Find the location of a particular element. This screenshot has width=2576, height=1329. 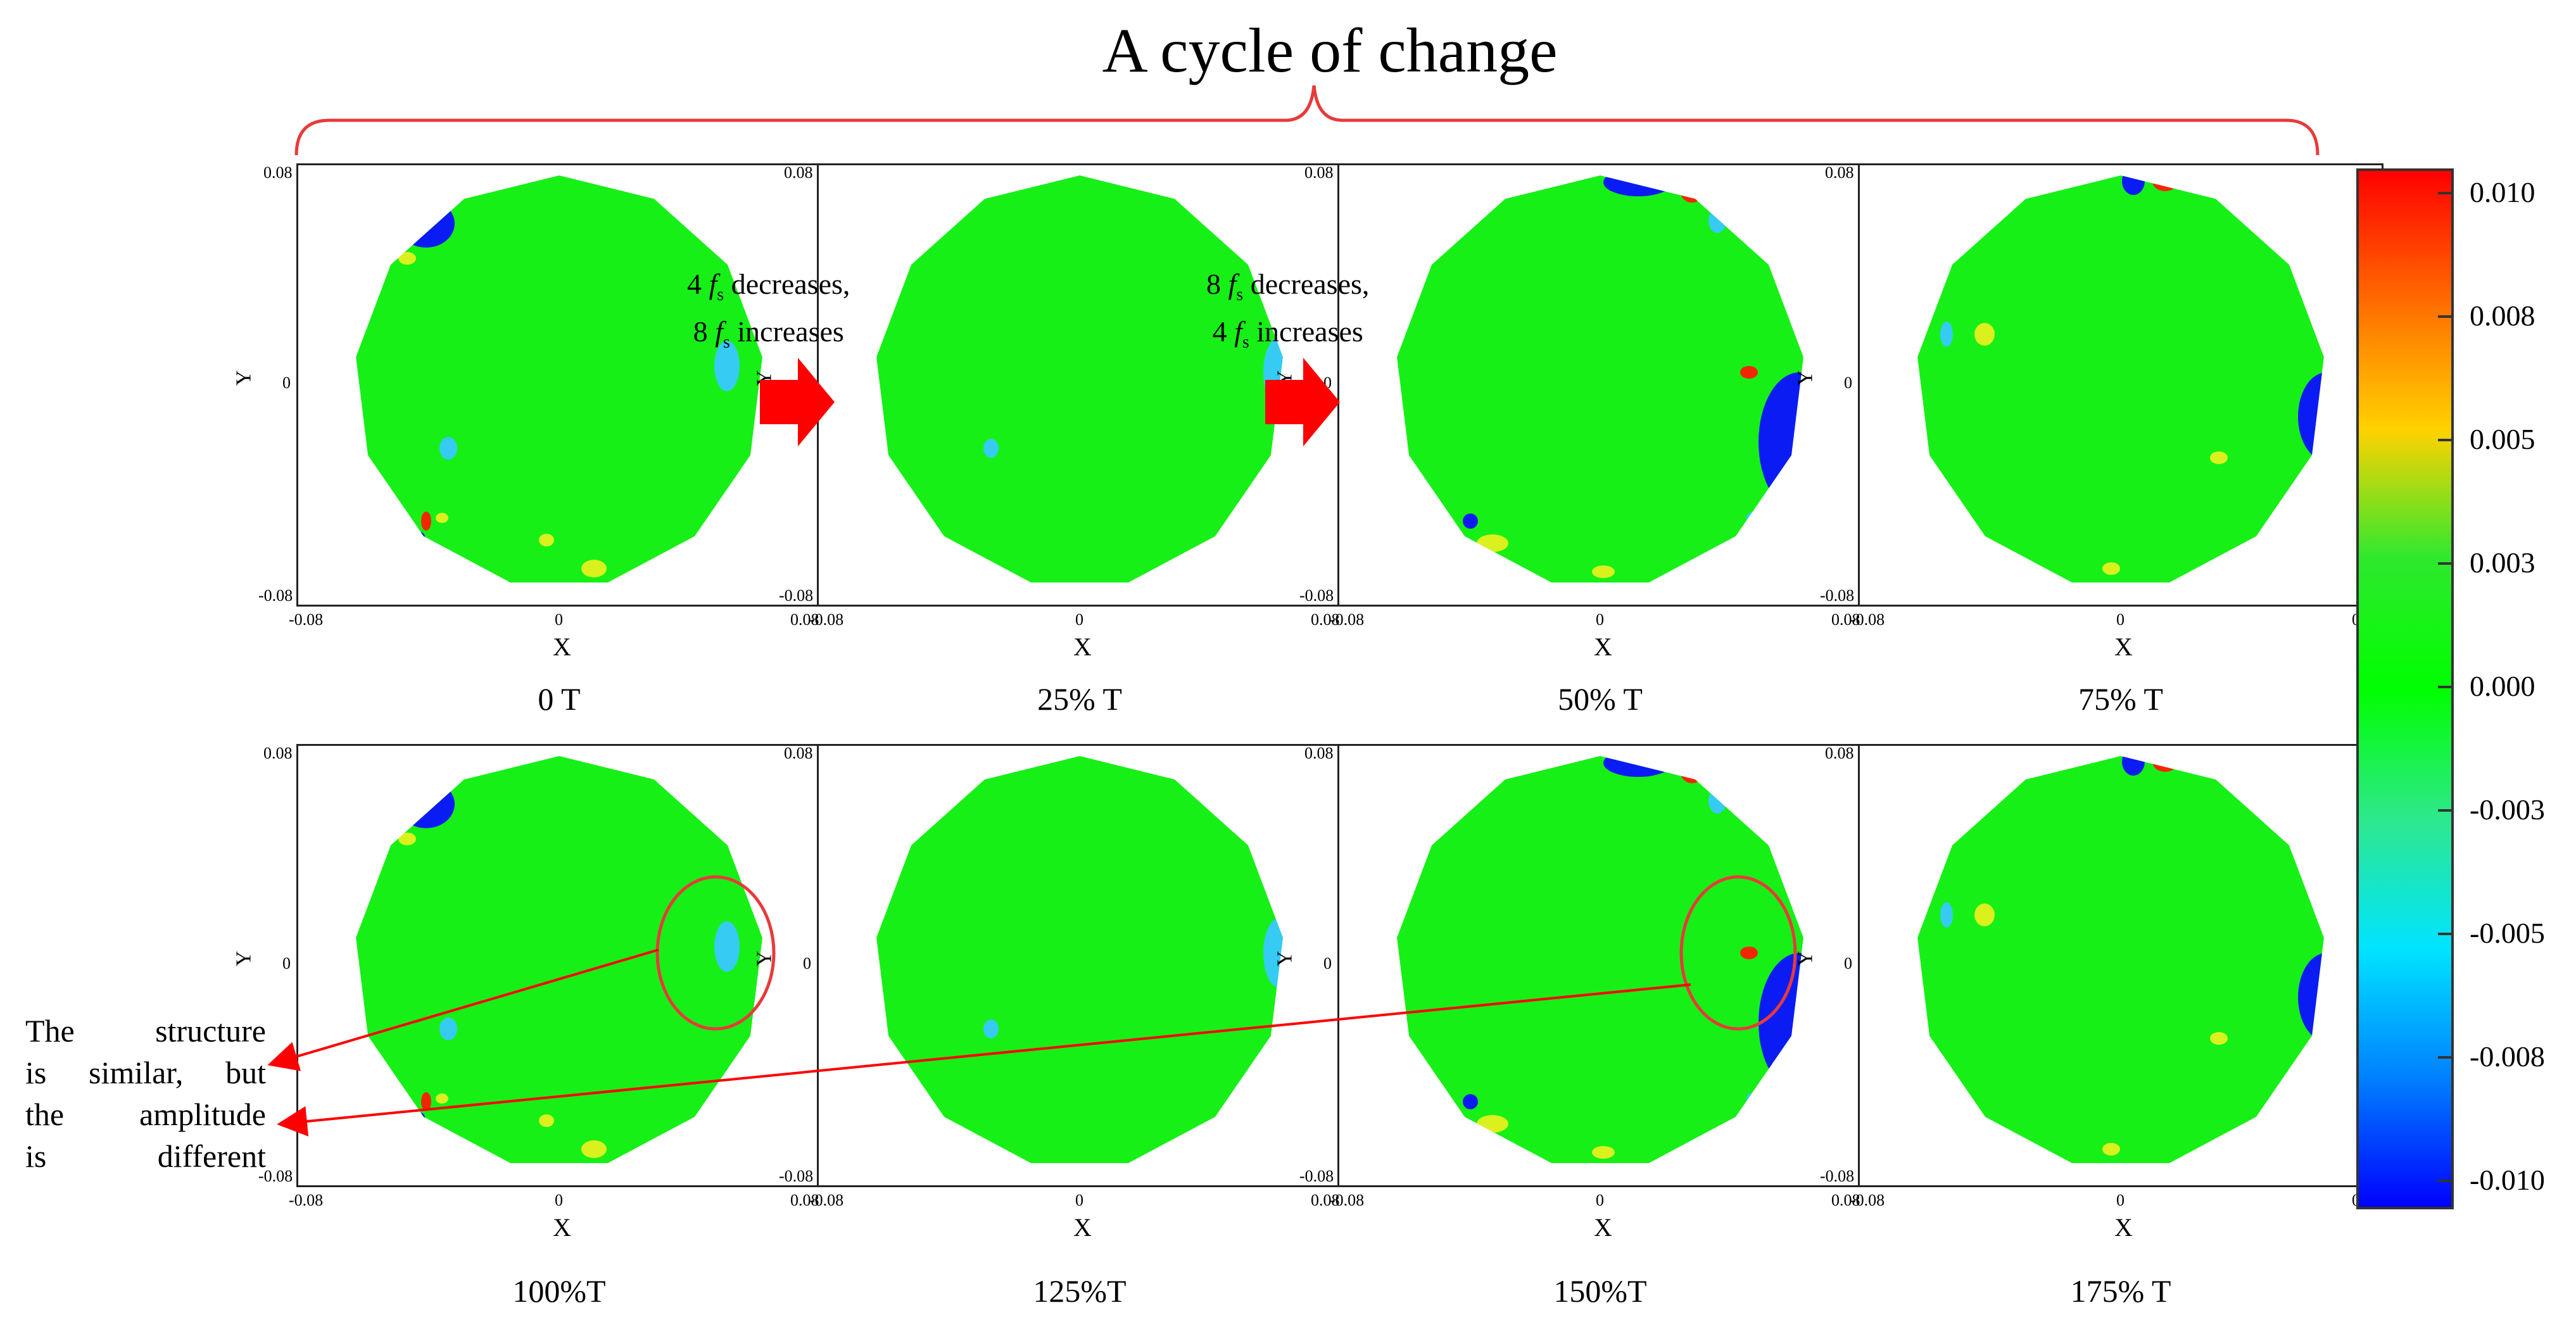

panel-100T: 0.08 0 -0.08 -0.08 0 0.08 X Y is located at coordinates (527, 993).